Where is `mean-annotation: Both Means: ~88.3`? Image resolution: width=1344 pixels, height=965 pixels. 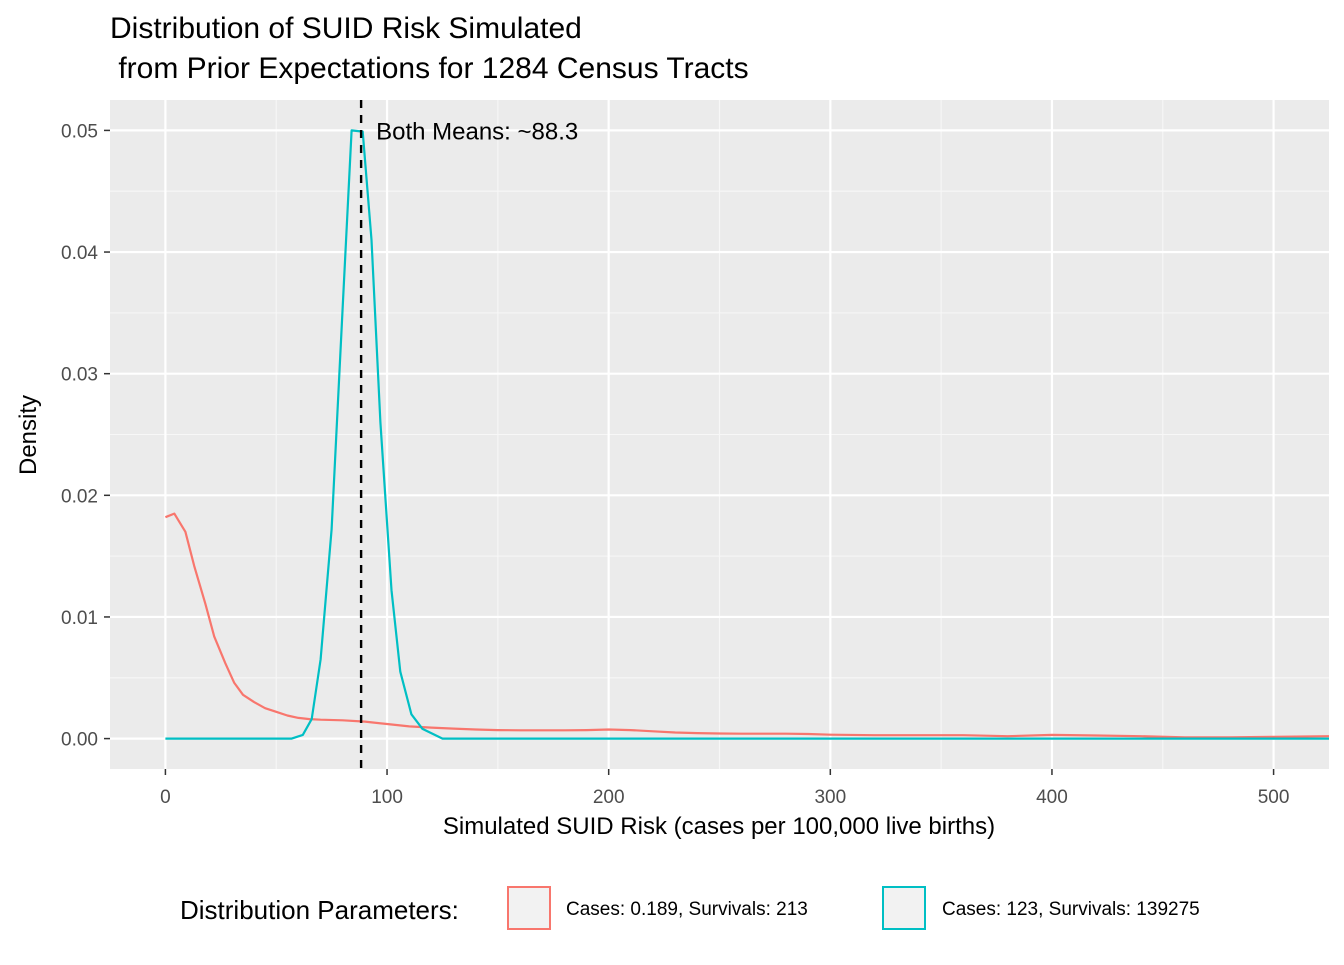
mean-annotation: Both Means: ~88.3 is located at coordinates (468, 434).